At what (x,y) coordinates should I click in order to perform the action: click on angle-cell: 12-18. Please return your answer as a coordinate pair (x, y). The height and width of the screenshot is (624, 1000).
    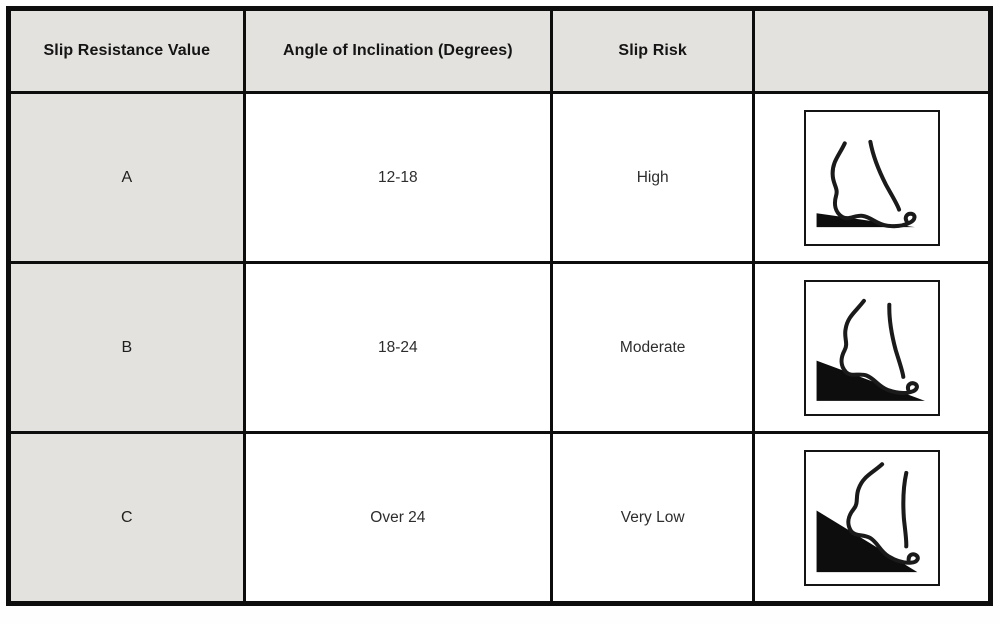
    Looking at the image, I should click on (398, 177).